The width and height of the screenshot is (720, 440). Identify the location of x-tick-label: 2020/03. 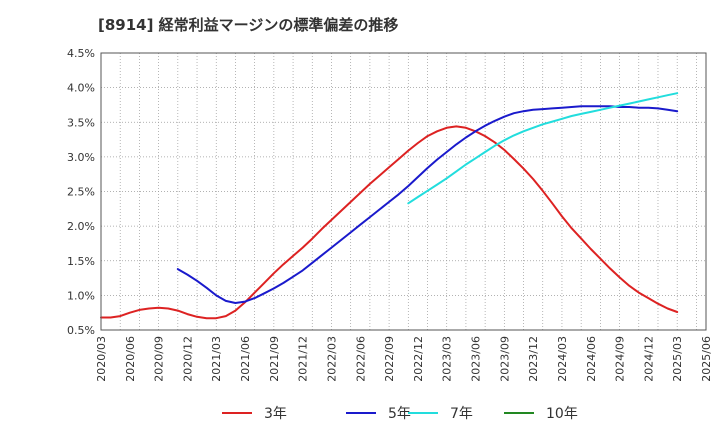
(101, 359).